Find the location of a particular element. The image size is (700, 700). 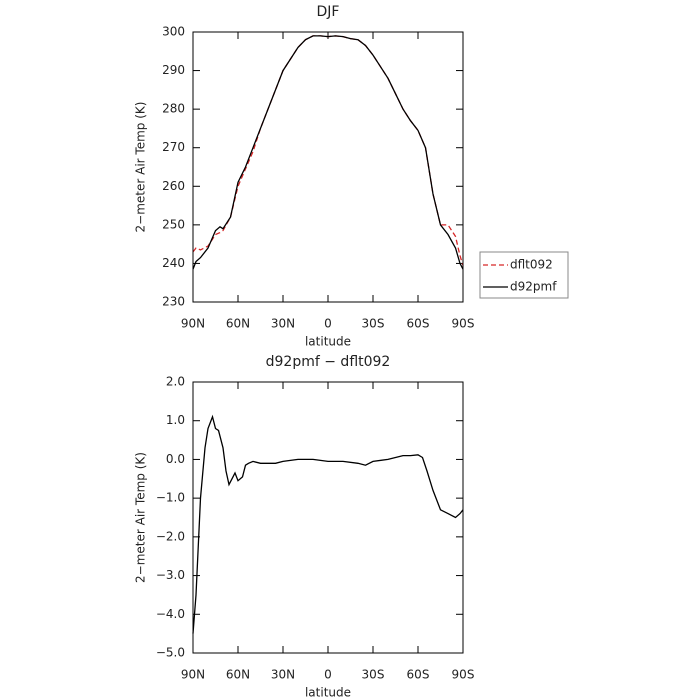

legend-label: dflt092 is located at coordinates (531, 265).